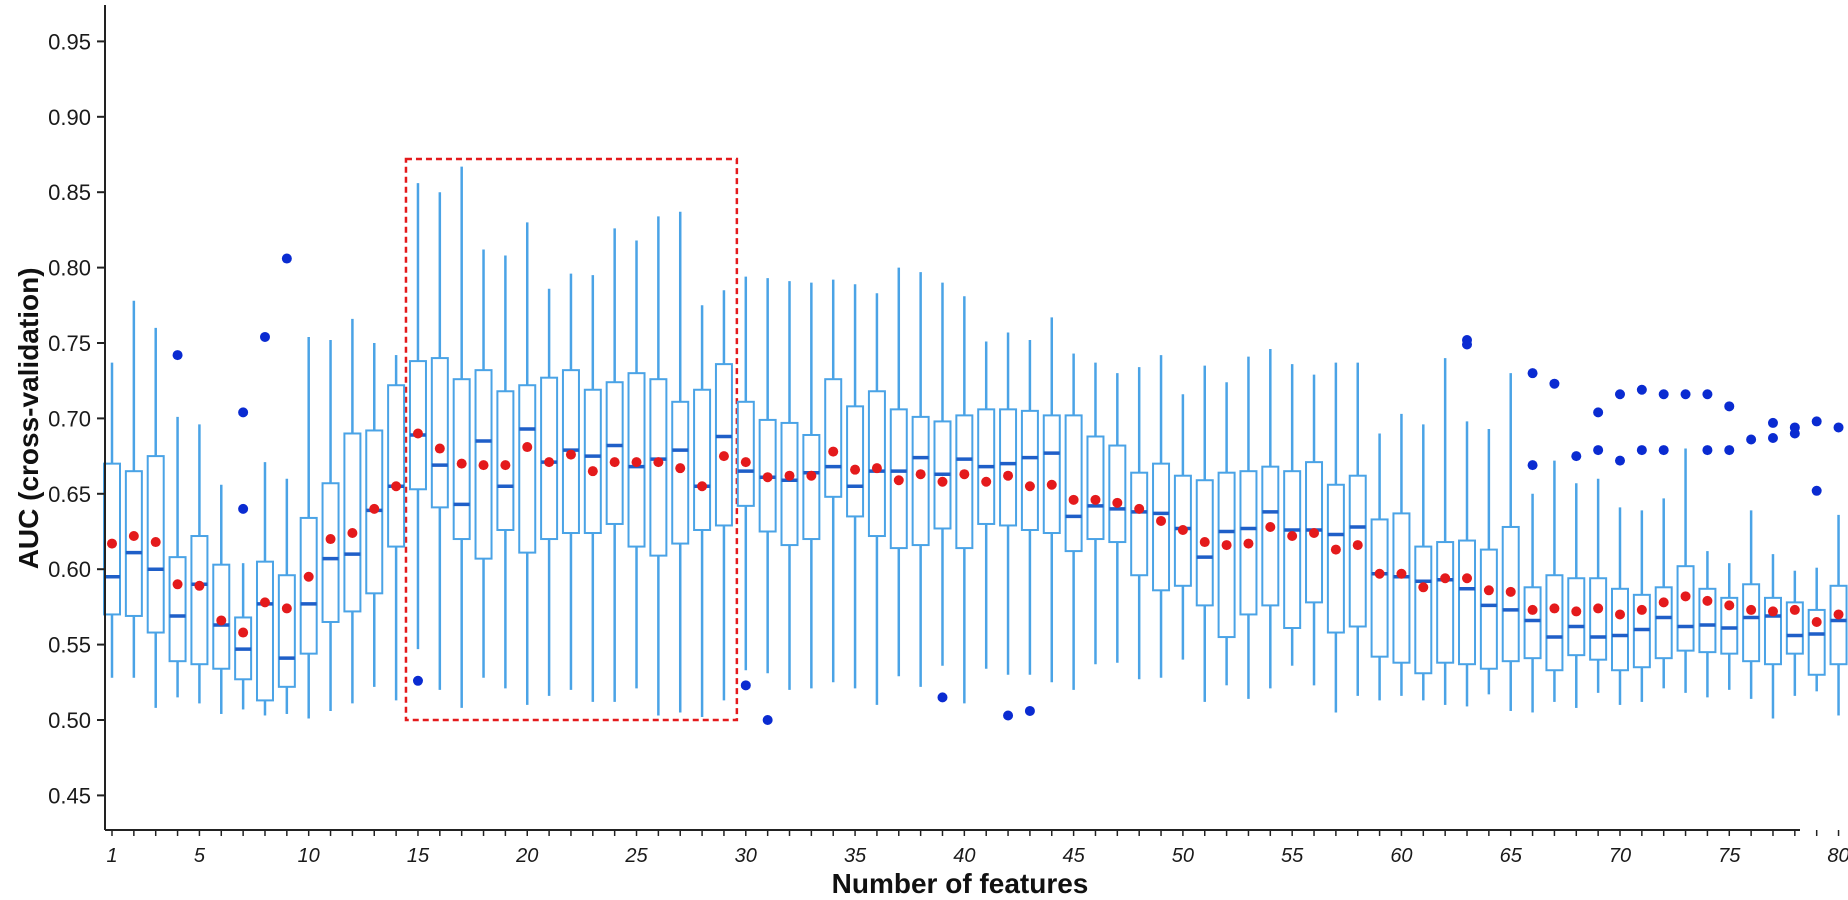 The image size is (1848, 900). Describe the element at coordinates (526, 856) in the screenshot. I see `x-tick-label: 20` at that location.